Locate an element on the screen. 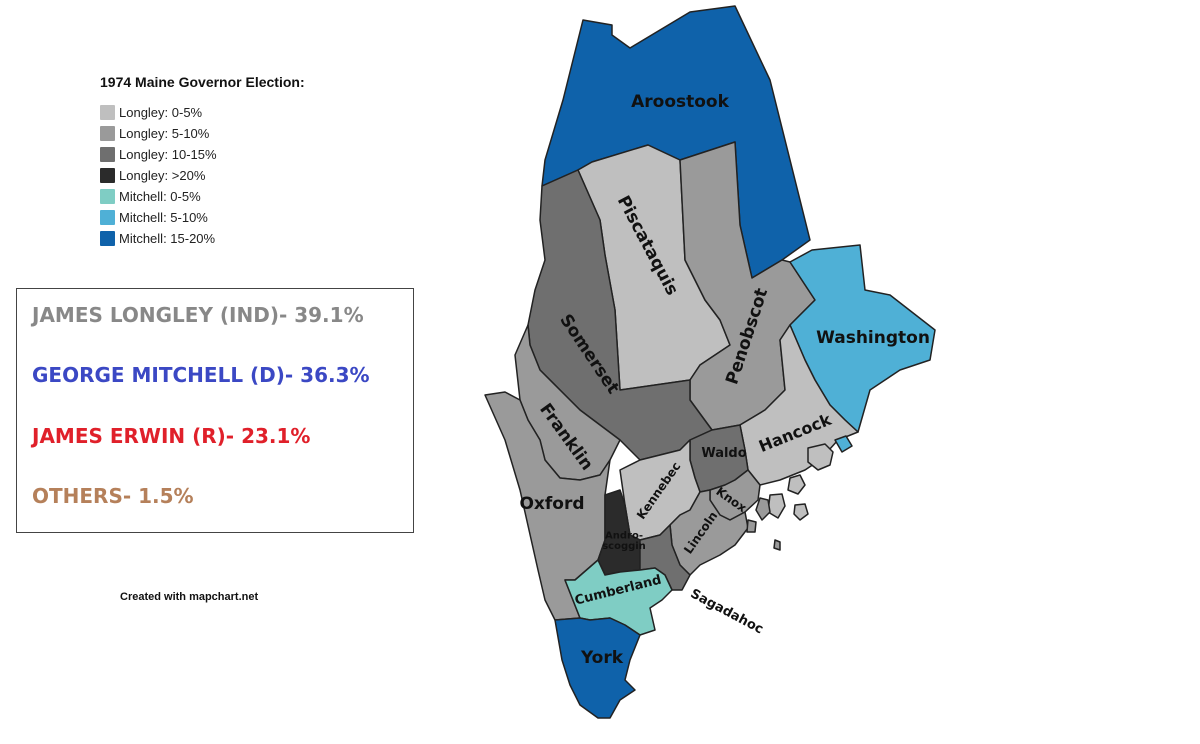 Image resolution: width=1200 pixels, height=744 pixels. coastal-islands is located at coordinates (799, 493).